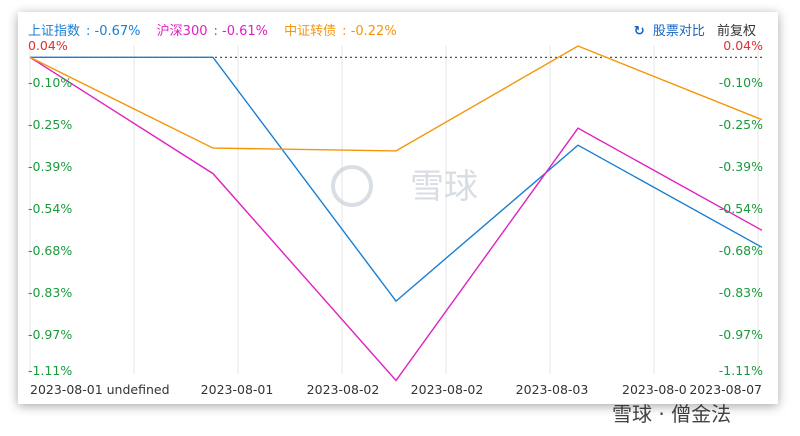 The width and height of the screenshot is (800, 436). Describe the element at coordinates (182, 31) in the screenshot. I see `legend-label: 沪深300` at that location.